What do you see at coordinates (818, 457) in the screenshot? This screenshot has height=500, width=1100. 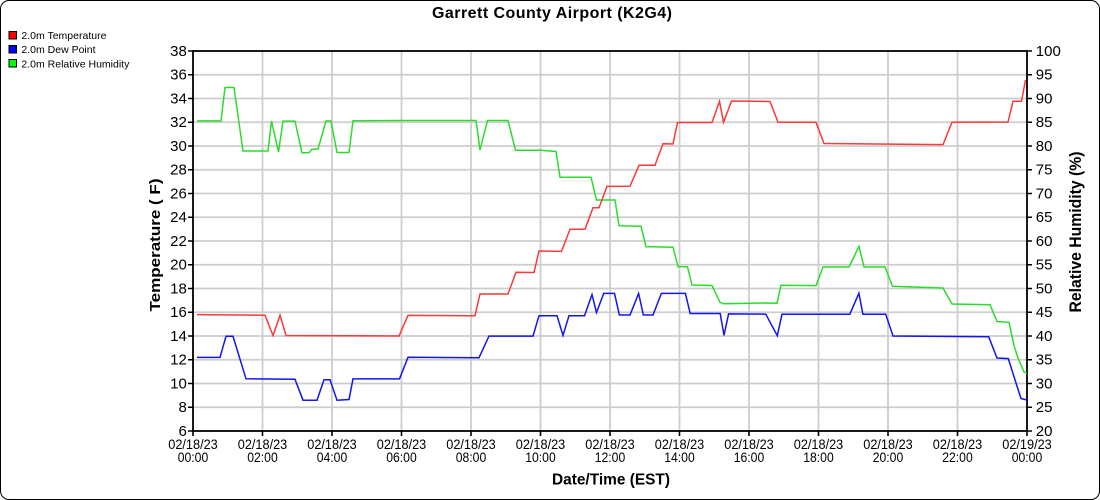 I see `svg-text: 18:00` at bounding box center [818, 457].